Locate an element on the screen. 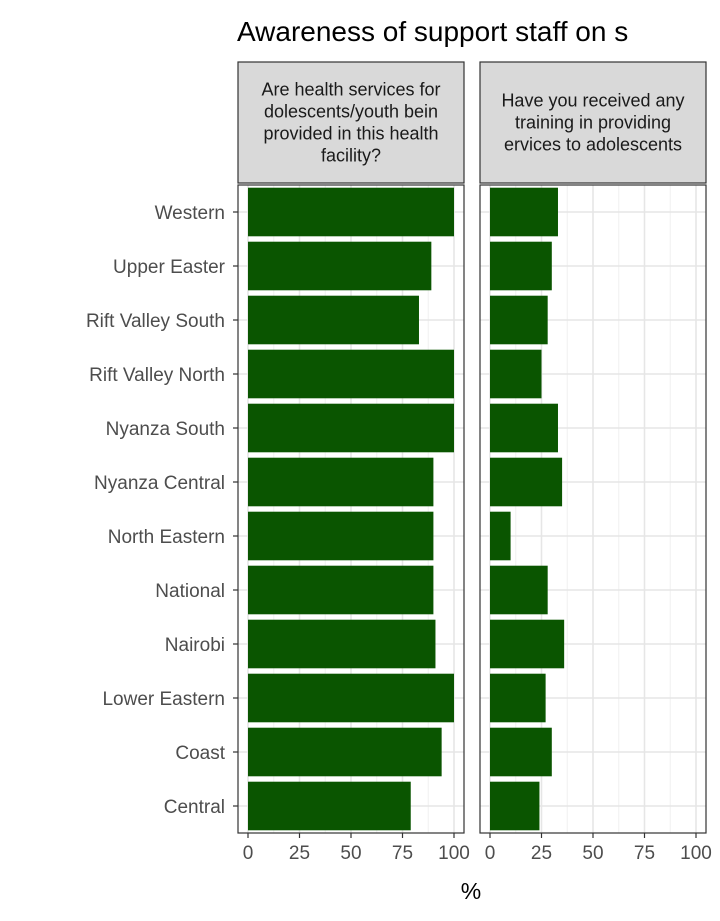 The height and width of the screenshot is (921, 720). facet-strip-line: dolescents/youth bein is located at coordinates (351, 112).